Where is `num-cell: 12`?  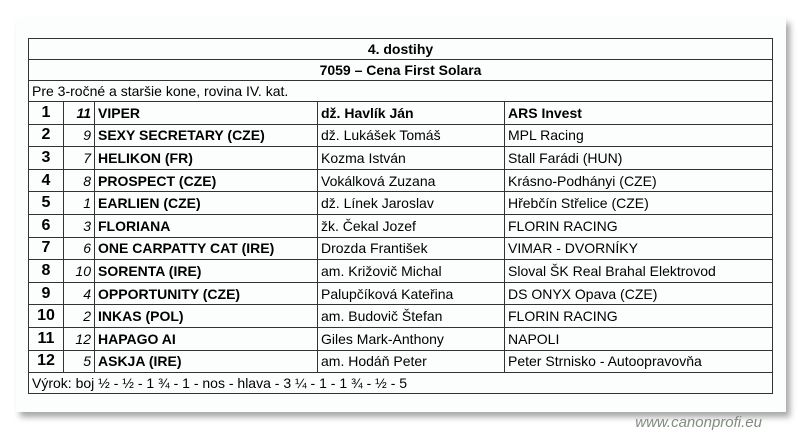
num-cell: 12 is located at coordinates (79, 338).